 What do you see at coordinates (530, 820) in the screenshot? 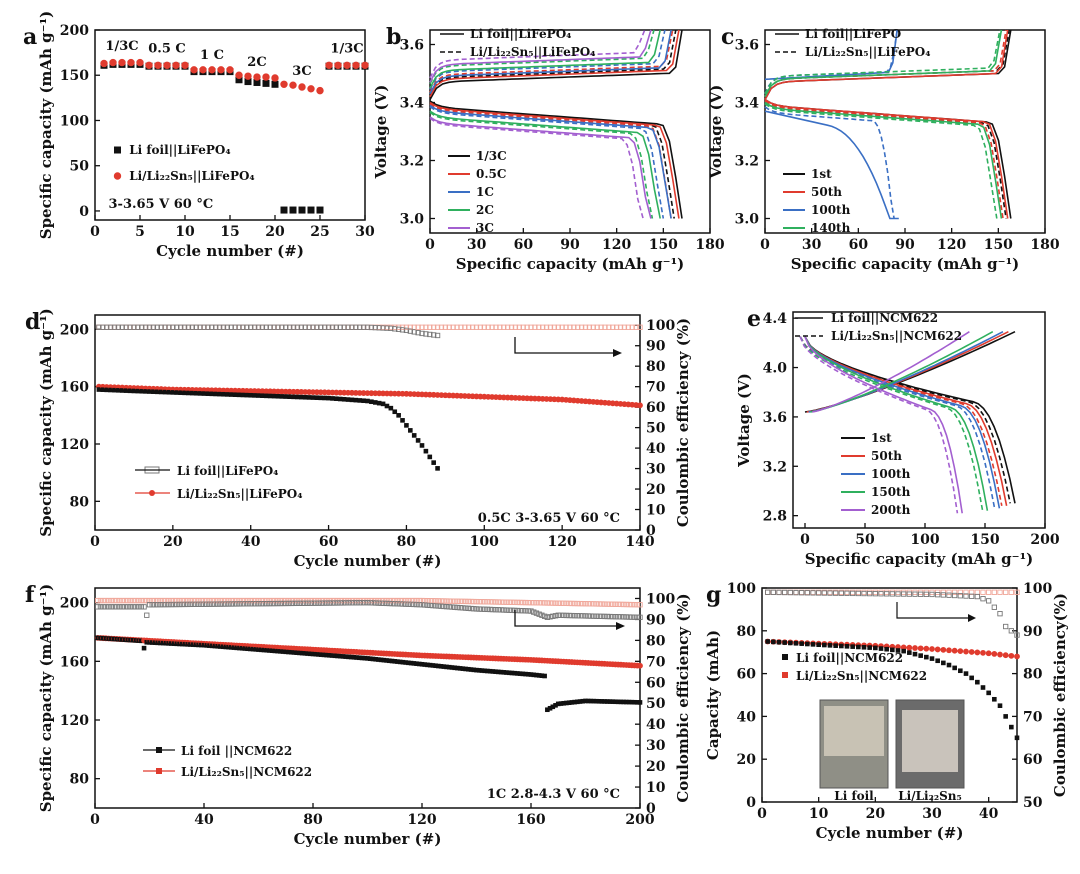
I see `x-tick-label-f: 160` at bounding box center [530, 820].